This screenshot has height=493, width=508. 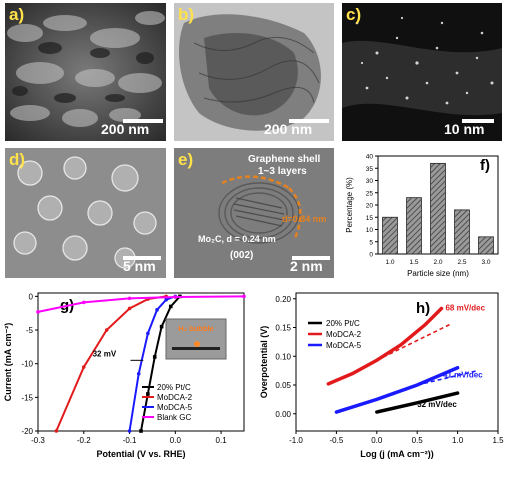 What do you see at coordinates (396, 454) in the screenshot?
I see `h-x-axis-label: Log (j (mA cm⁻²))` at bounding box center [396, 454].